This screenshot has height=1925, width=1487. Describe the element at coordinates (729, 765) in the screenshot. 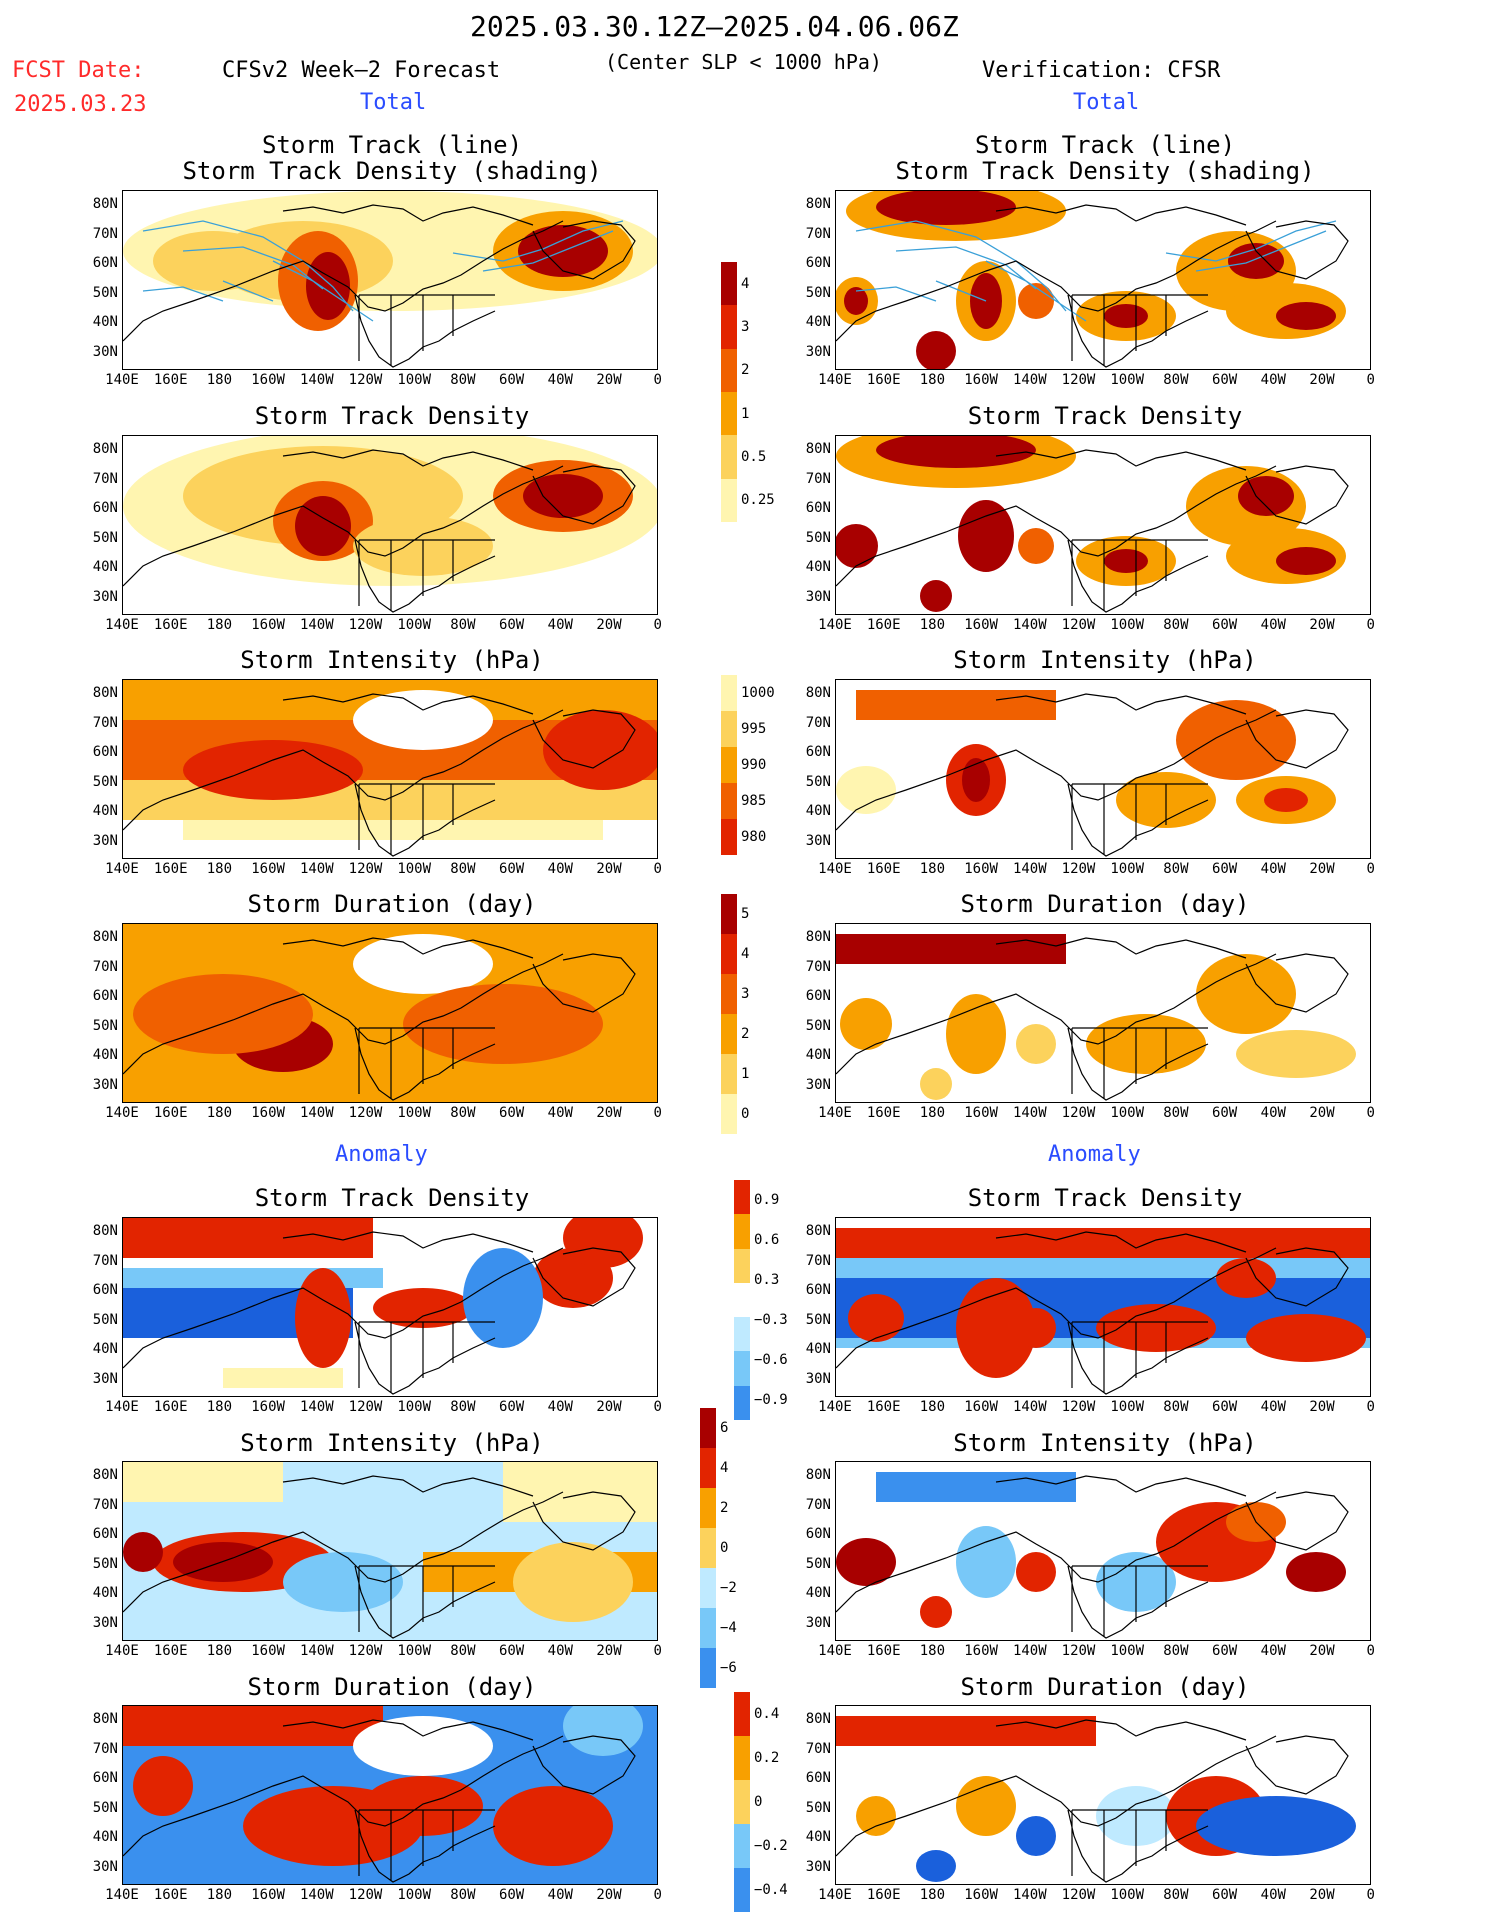

I see `colorbar-intensity-total` at that location.